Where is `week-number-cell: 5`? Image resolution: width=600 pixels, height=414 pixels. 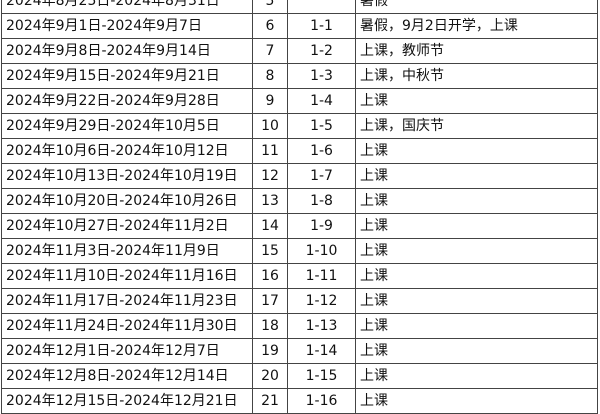 week-number-cell: 5 is located at coordinates (270, 7).